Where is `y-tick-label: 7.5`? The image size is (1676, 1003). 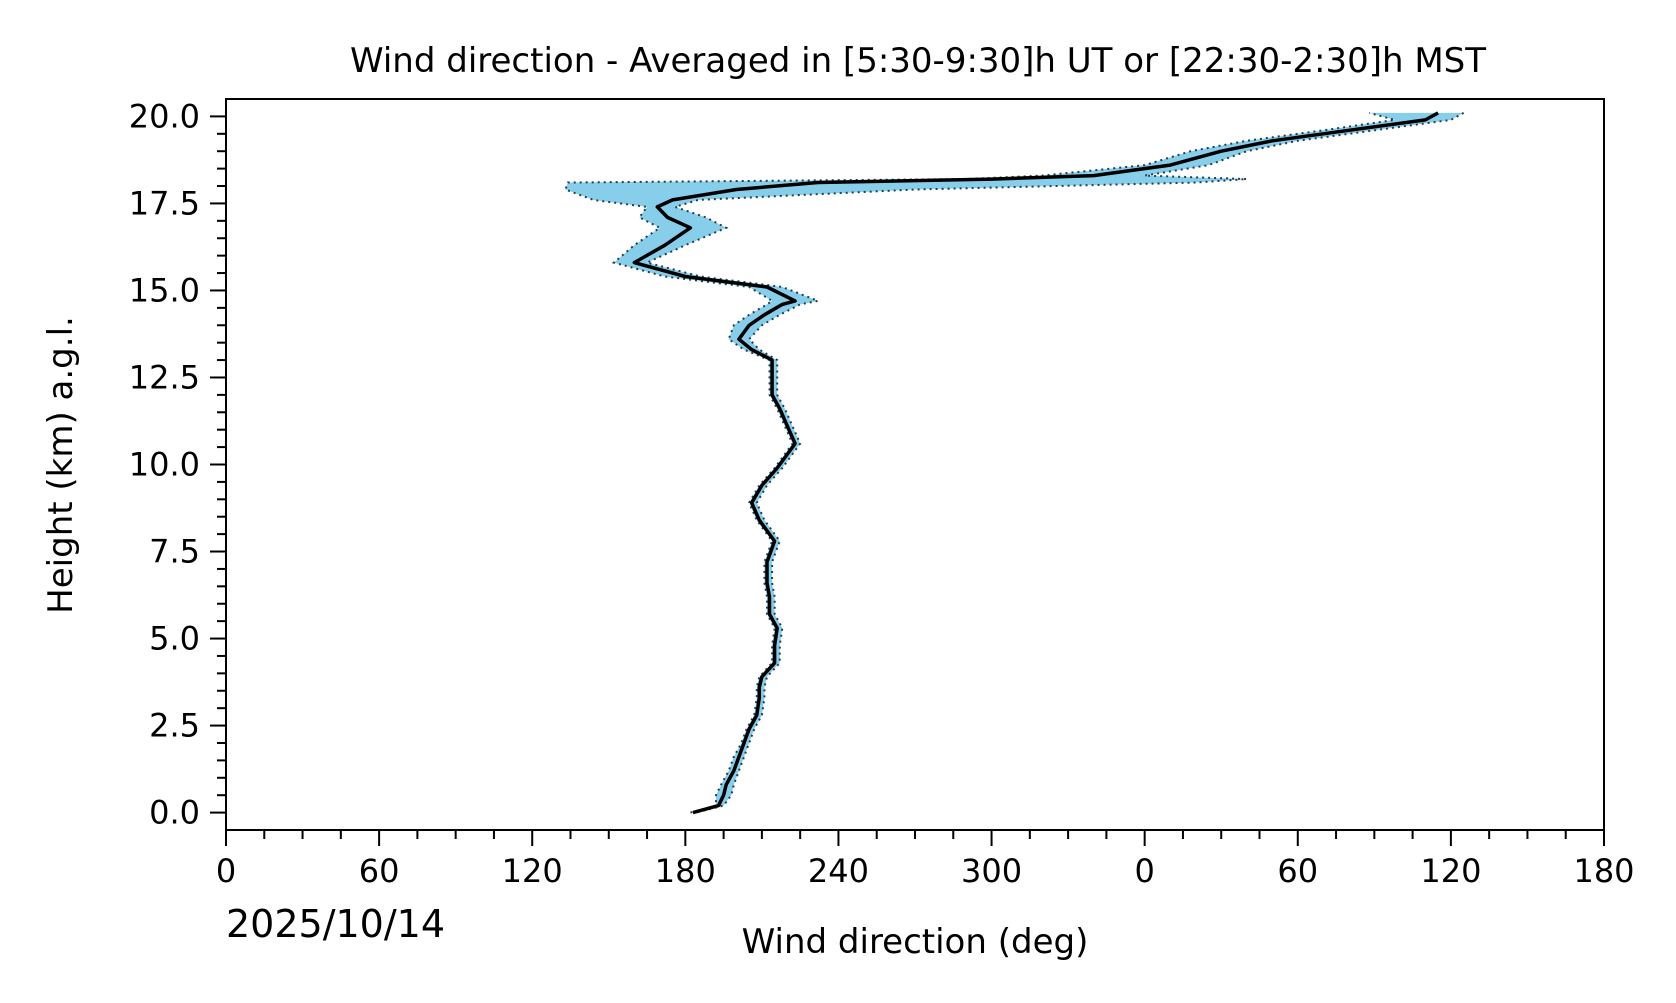
y-tick-label: 7.5 is located at coordinates (174, 552).